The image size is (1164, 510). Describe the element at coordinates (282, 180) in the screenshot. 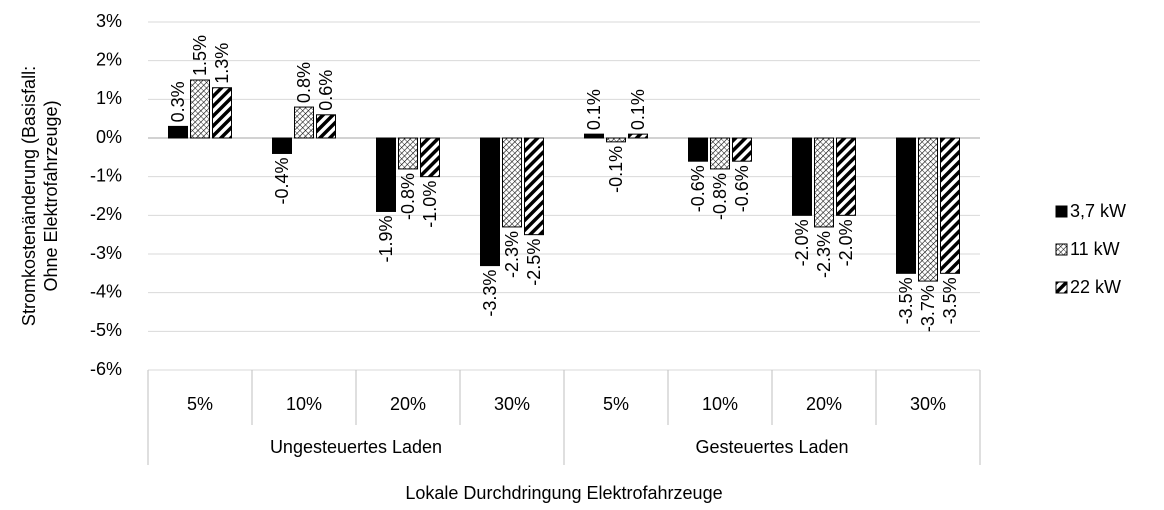

I see `value-label: -0.4%` at that location.